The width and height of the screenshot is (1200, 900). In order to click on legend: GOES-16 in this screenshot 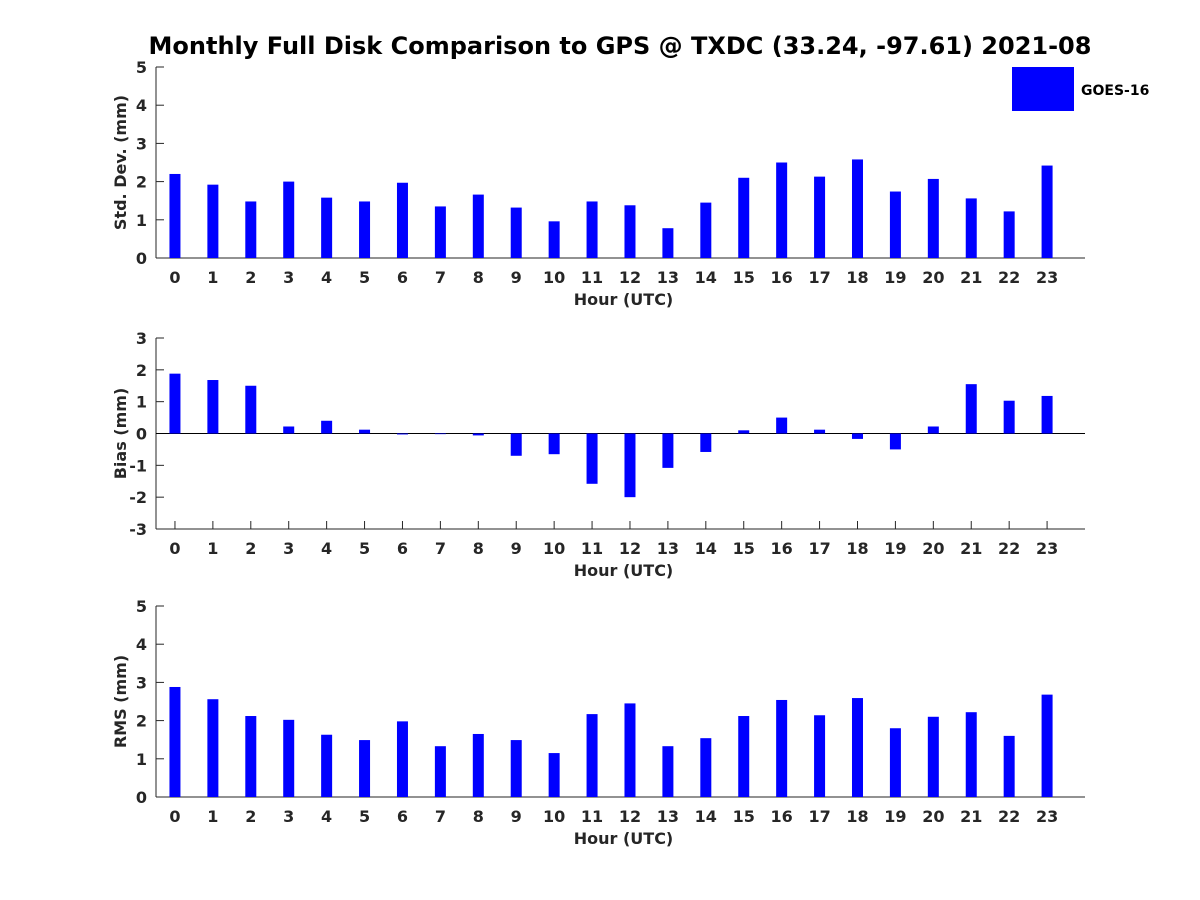, I will do `click(1080, 89)`.